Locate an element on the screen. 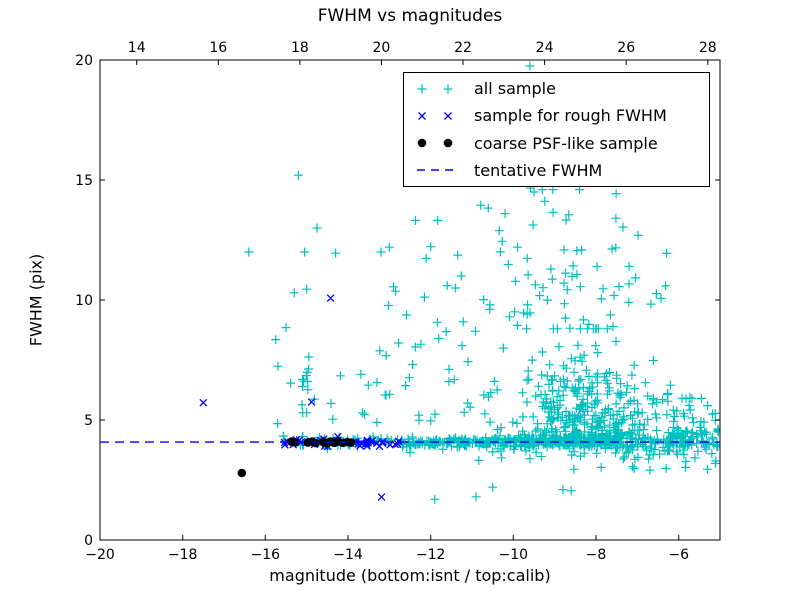 The image size is (800, 600). x-top-tick-label: 20 is located at coordinates (381, 48).